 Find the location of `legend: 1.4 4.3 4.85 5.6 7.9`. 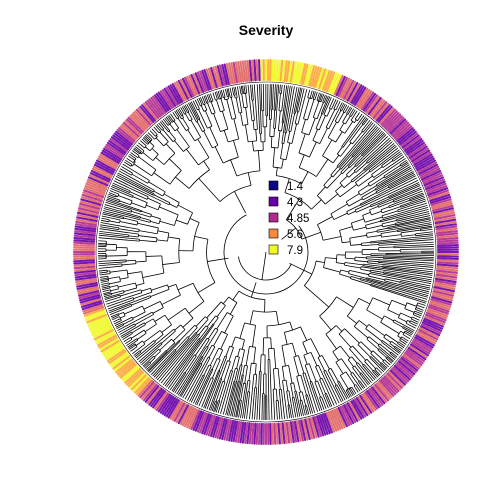

legend: 1.4 4.3 4.85 5.6 7.9 is located at coordinates (288, 218).